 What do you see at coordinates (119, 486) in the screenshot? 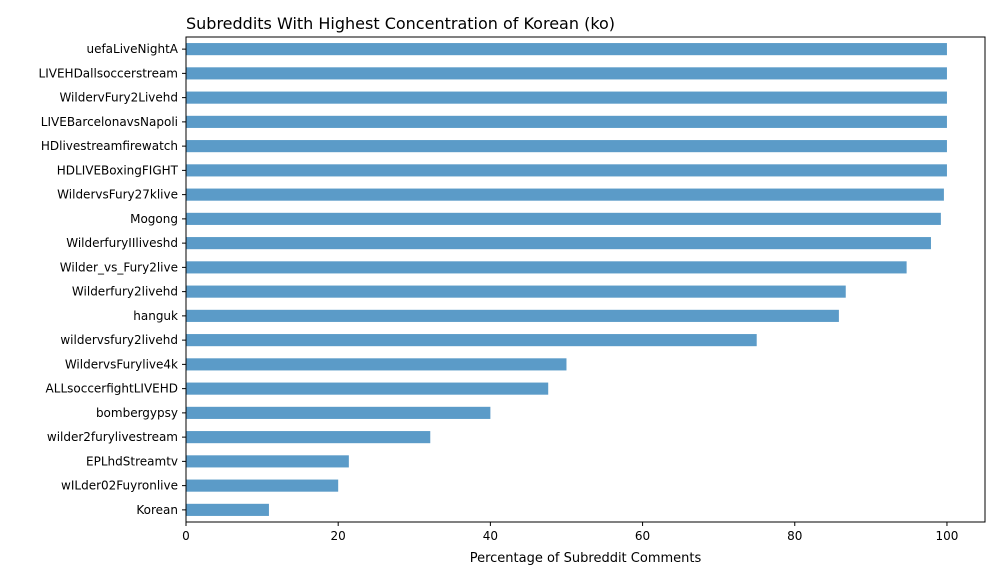
I see `y-tick-label-18: wILder02Fuyronlive` at bounding box center [119, 486].